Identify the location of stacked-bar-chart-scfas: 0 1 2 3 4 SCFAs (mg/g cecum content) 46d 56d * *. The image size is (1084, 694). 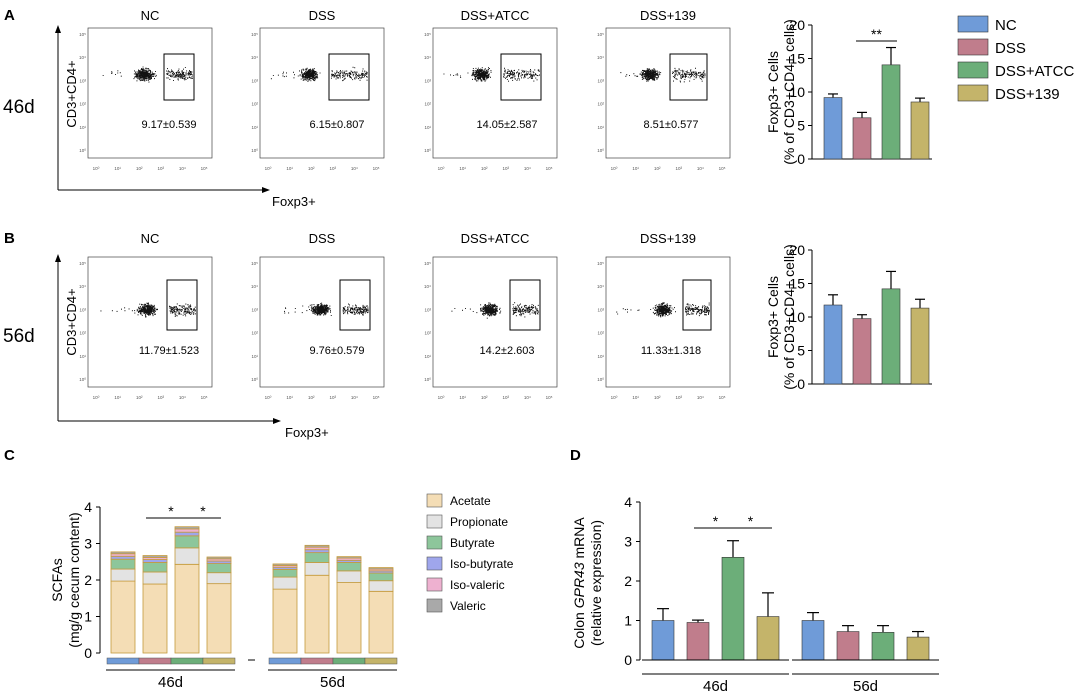
(223, 595).